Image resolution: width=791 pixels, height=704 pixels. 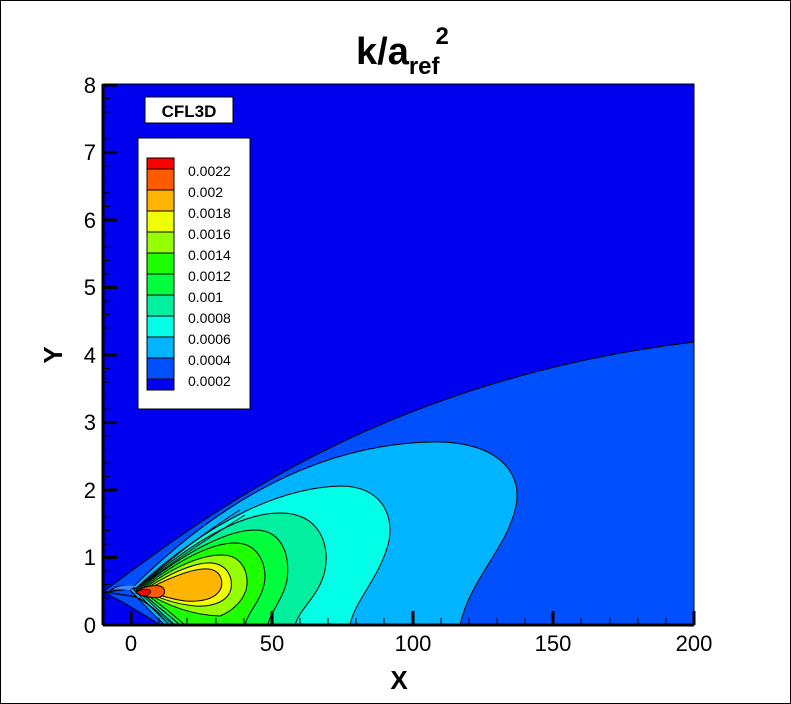 What do you see at coordinates (106, 355) in the screenshot?
I see `y-minor-ticks` at bounding box center [106, 355].